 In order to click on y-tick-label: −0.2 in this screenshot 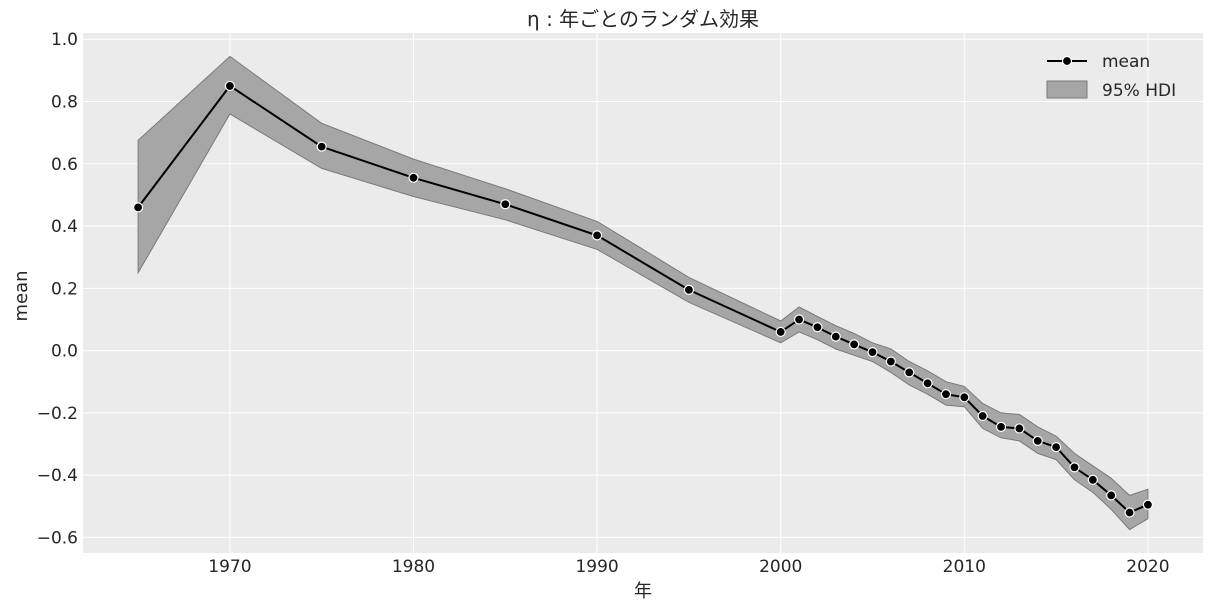, I will do `click(57, 414)`.